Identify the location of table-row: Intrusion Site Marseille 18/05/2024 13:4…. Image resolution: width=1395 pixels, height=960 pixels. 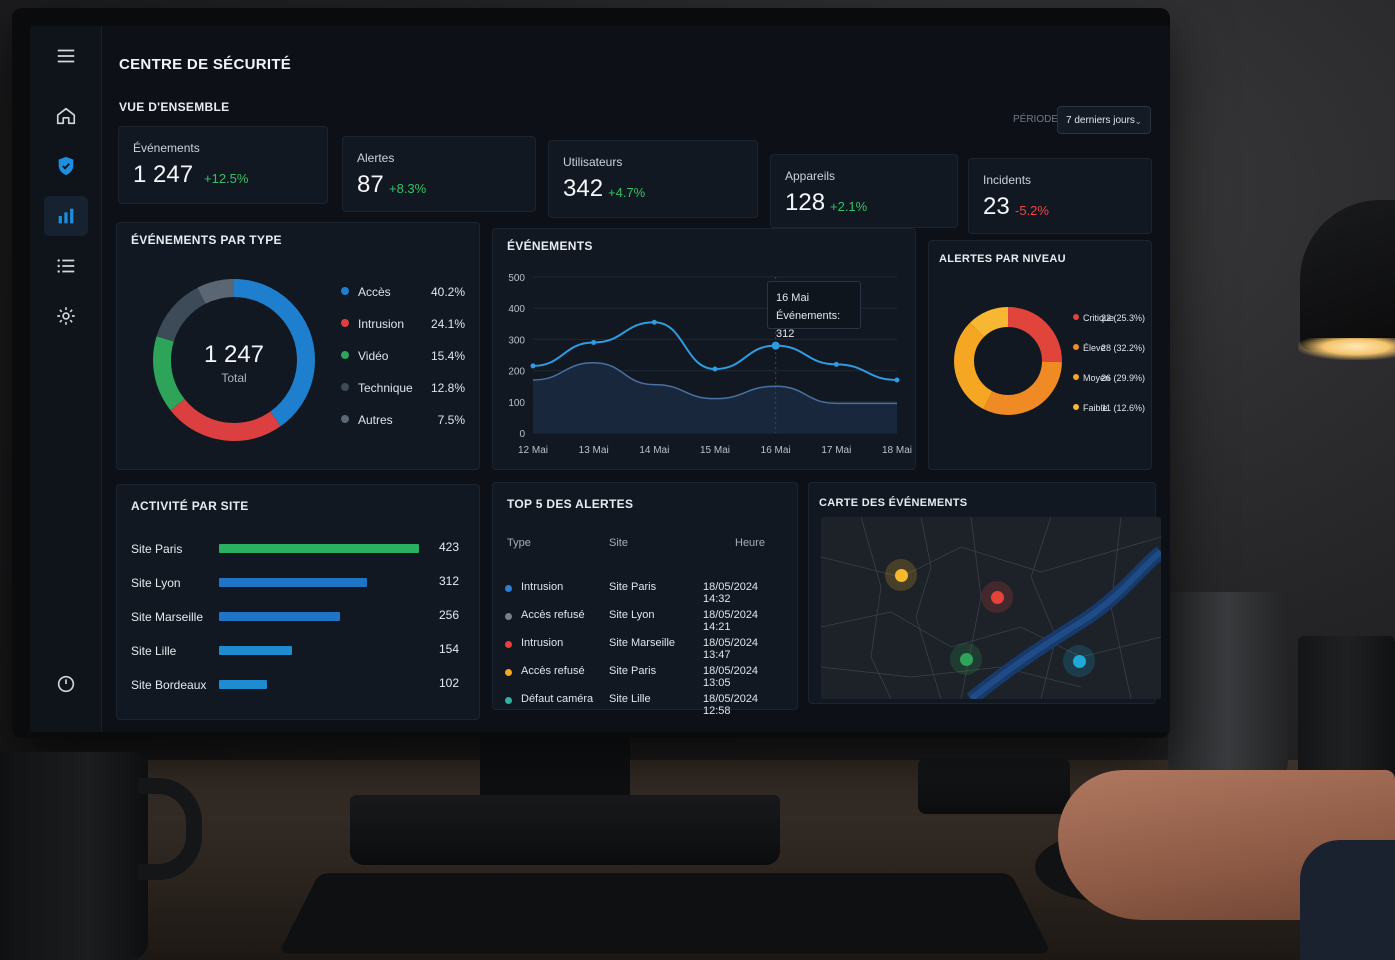
(646, 648).